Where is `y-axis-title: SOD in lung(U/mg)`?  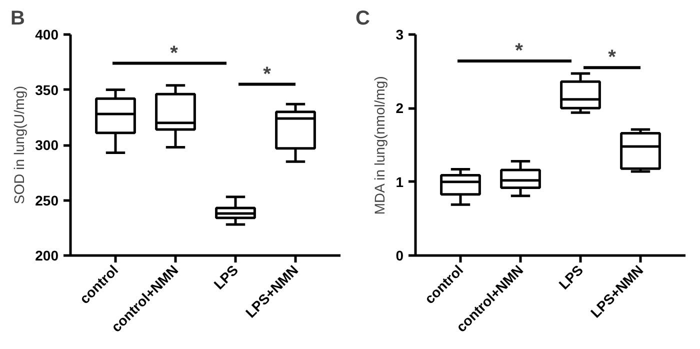
y-axis-title: SOD in lung(U/mg) is located at coordinates (19, 145).